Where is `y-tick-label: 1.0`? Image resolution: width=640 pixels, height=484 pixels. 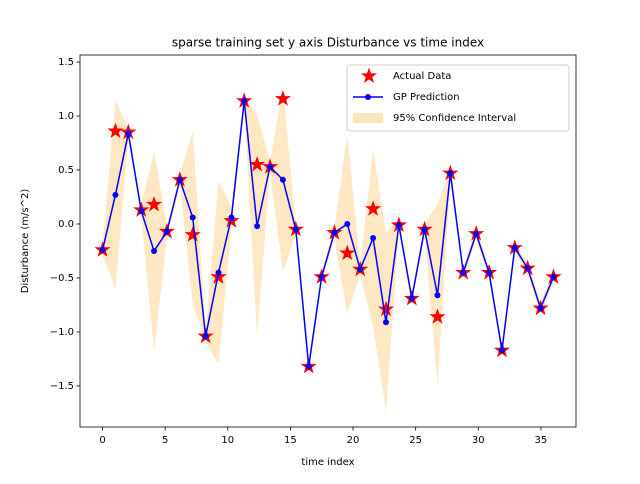
y-tick-label: 1.0 is located at coordinates (66, 116).